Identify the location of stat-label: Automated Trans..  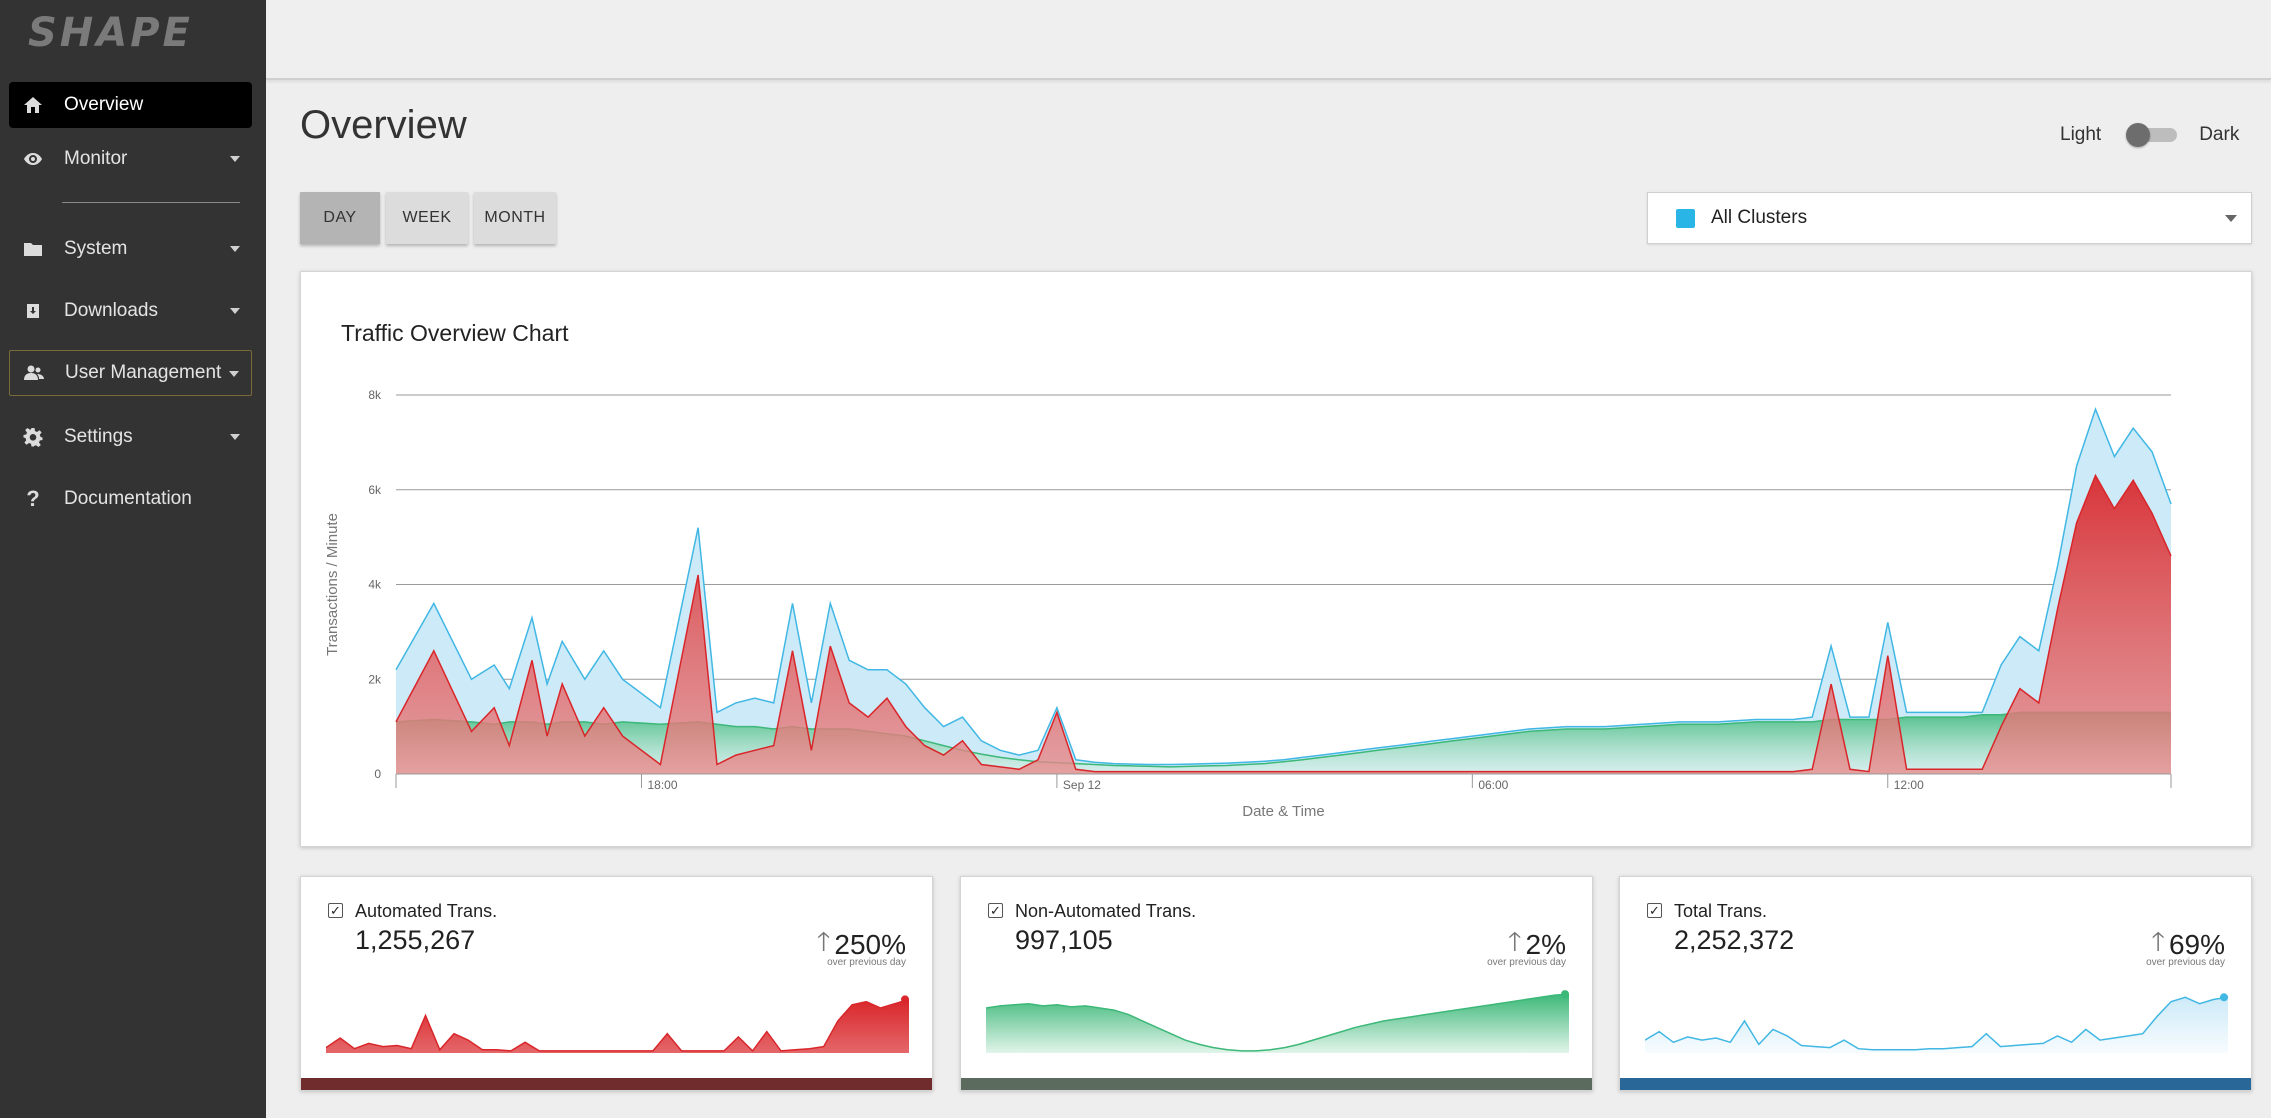
(426, 911).